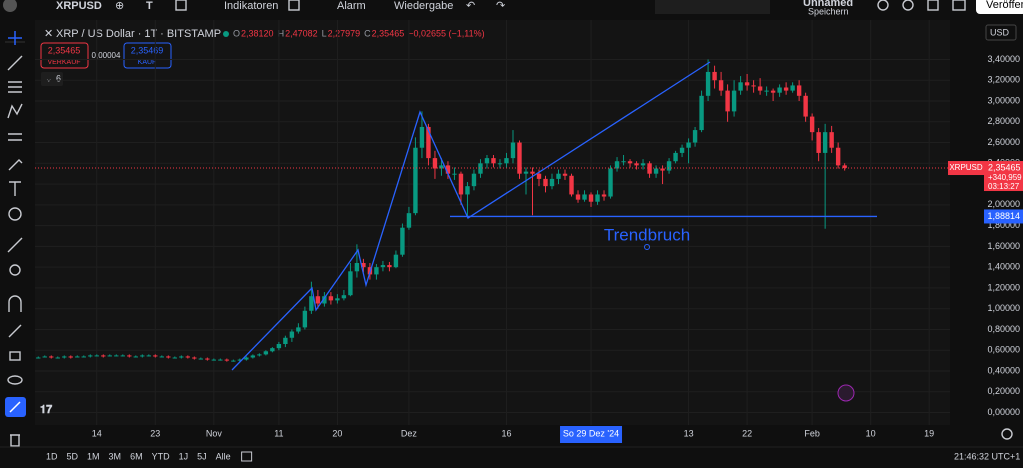  I want to click on range-button: 1J, so click(184, 456).